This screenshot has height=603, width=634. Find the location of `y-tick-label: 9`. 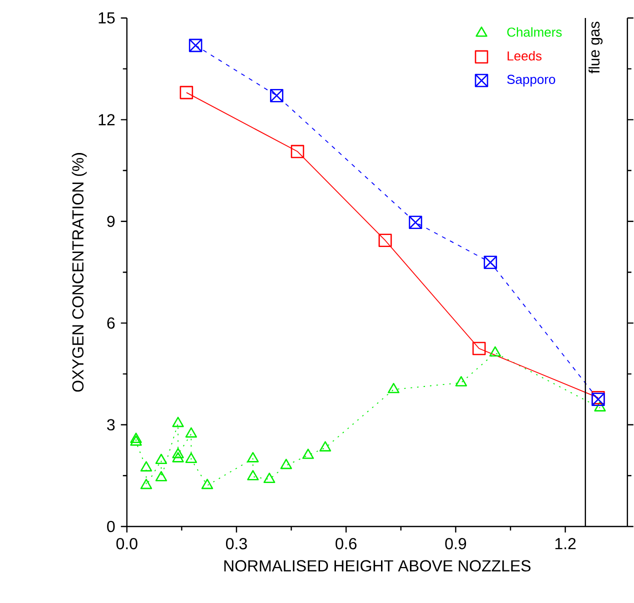

y-tick-label: 9 is located at coordinates (111, 221).